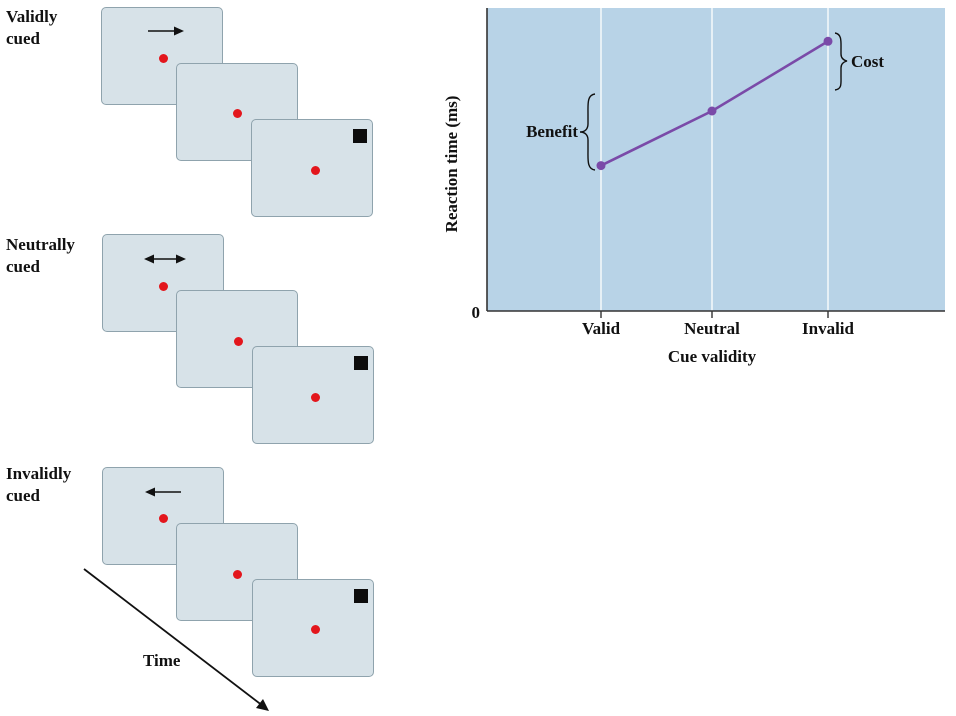 The height and width of the screenshot is (716, 956). Describe the element at coordinates (601, 328) in the screenshot. I see `x-tick-label-valid: Valid` at that location.